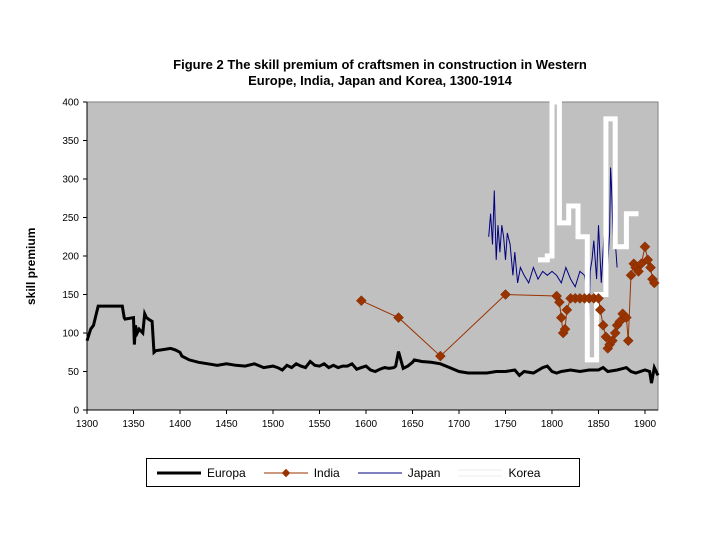 The width and height of the screenshot is (720, 540). Describe the element at coordinates (372, 344) in the screenshot. I see `series-line-europa` at that location.